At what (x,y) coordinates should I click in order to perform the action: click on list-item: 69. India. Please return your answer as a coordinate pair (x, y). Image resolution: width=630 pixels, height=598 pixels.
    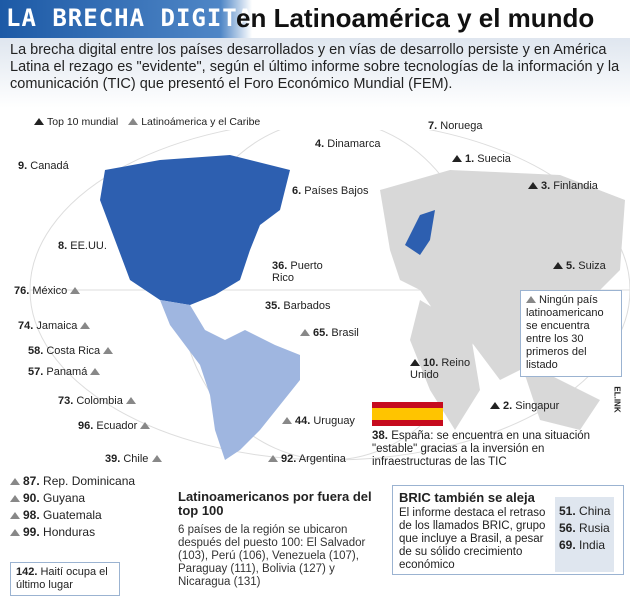
    Looking at the image, I should click on (582, 545).